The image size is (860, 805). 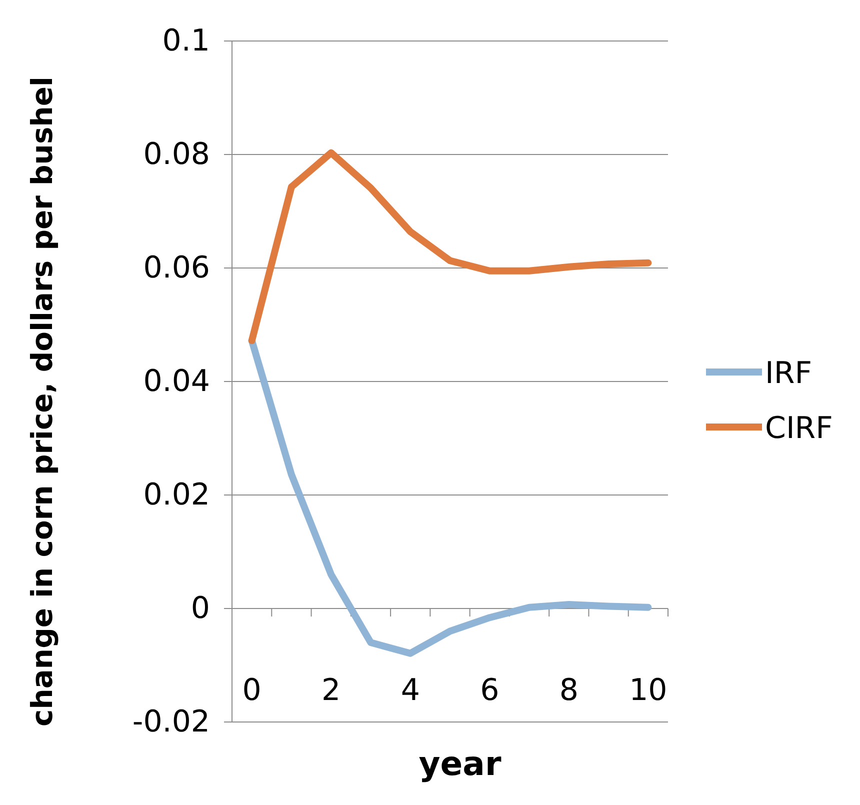 I want to click on x-tick-label: 4, so click(x=410, y=690).